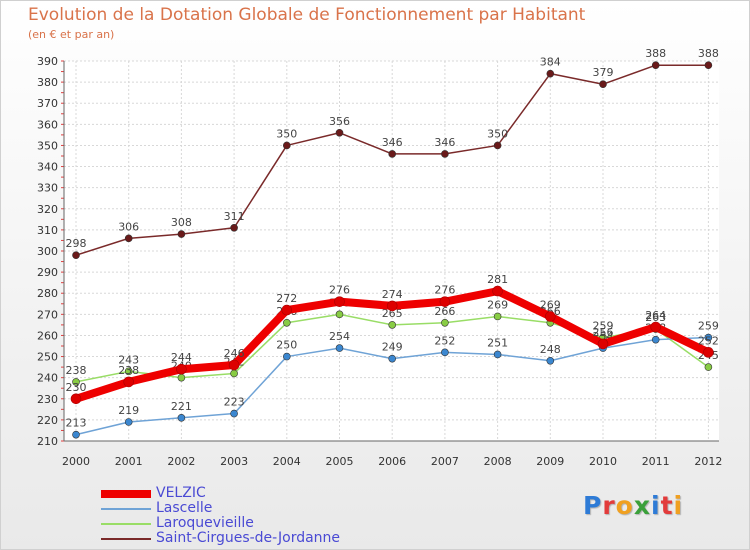 This screenshot has width=750, height=550. What do you see at coordinates (47, 230) in the screenshot?
I see `y-tick-label: 310` at bounding box center [47, 230].